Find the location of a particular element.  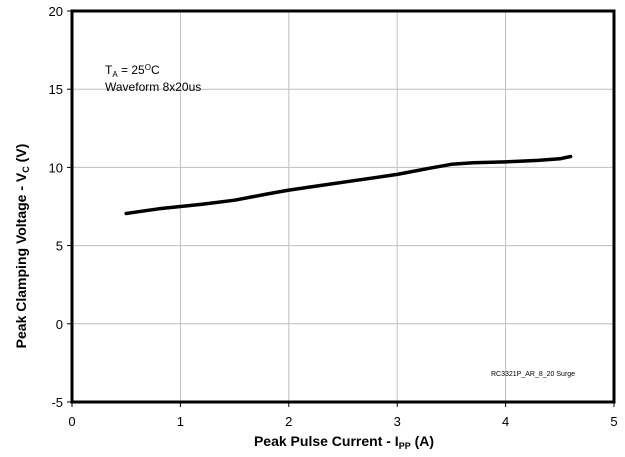

y-axis-title-sub: C is located at coordinates (26, 169).